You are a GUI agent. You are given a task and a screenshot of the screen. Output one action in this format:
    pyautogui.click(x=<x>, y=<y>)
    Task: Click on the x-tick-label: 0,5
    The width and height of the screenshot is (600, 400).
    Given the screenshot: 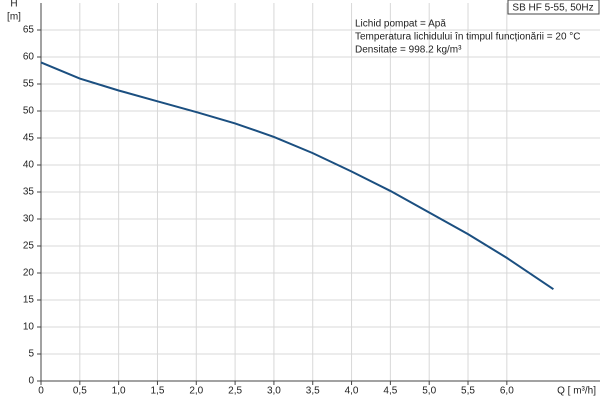 What is the action you would take?
    pyautogui.click(x=80, y=391)
    